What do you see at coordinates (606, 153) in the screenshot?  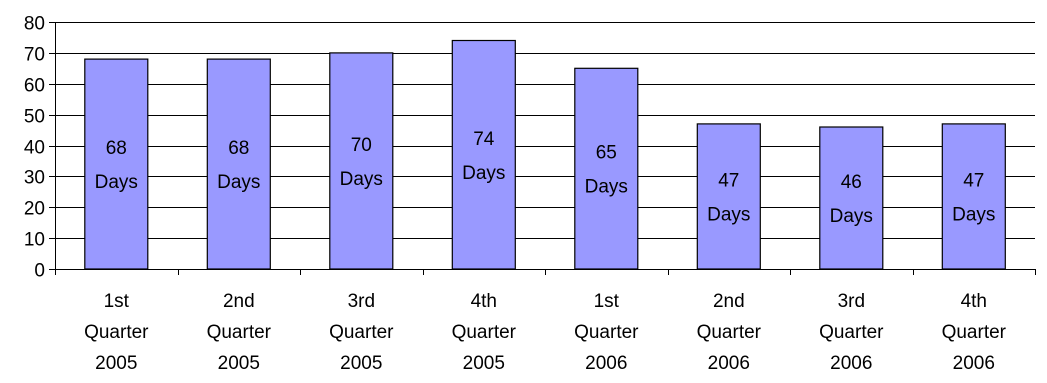 I see `bar-data-label: 65` at bounding box center [606, 153].